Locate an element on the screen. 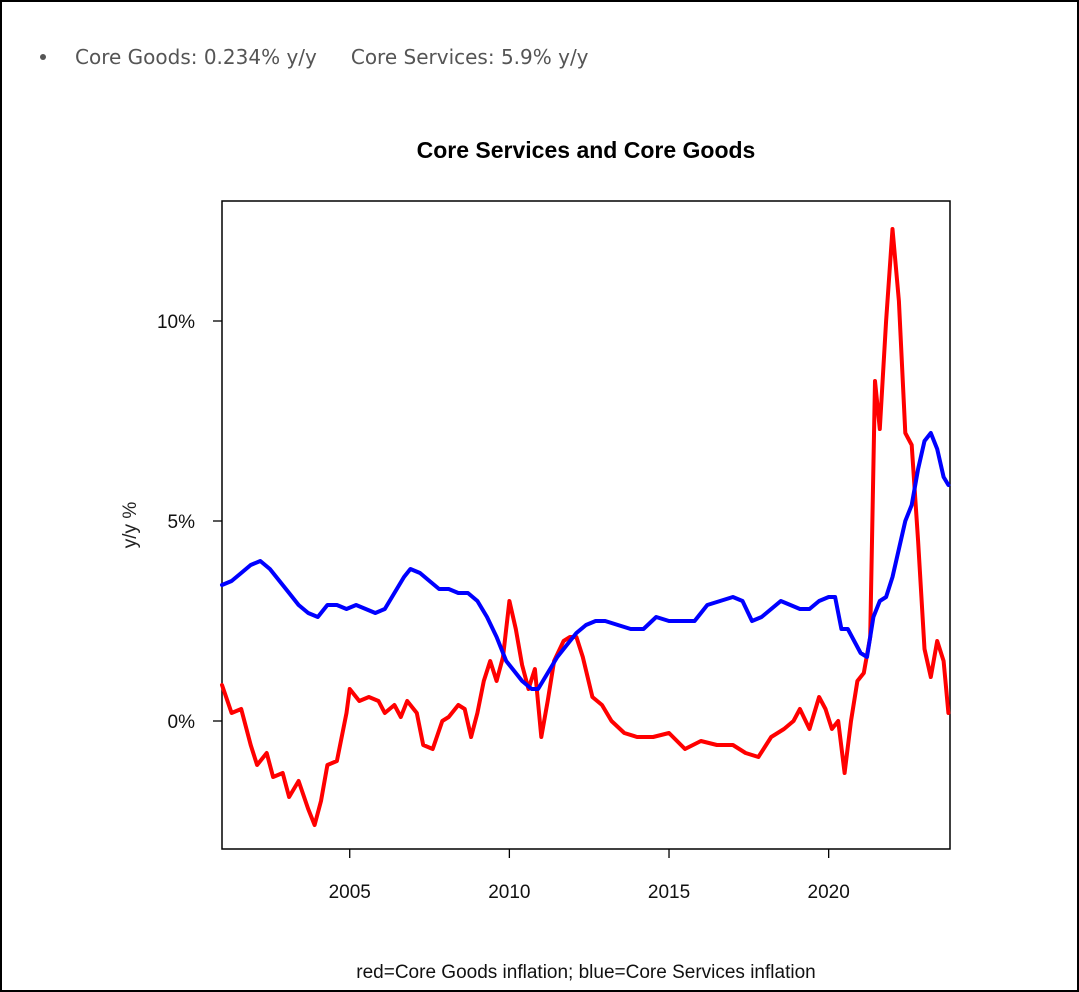 Image resolution: width=1079 pixels, height=992 pixels. x-tick-label: 2020 is located at coordinates (829, 892).